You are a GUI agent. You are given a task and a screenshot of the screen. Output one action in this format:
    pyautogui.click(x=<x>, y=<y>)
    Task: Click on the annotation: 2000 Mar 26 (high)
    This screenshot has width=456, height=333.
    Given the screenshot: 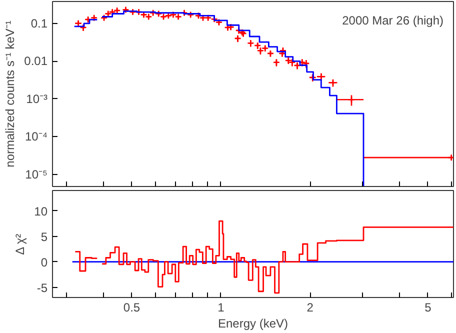 What is the action you would take?
    pyautogui.click(x=393, y=21)
    